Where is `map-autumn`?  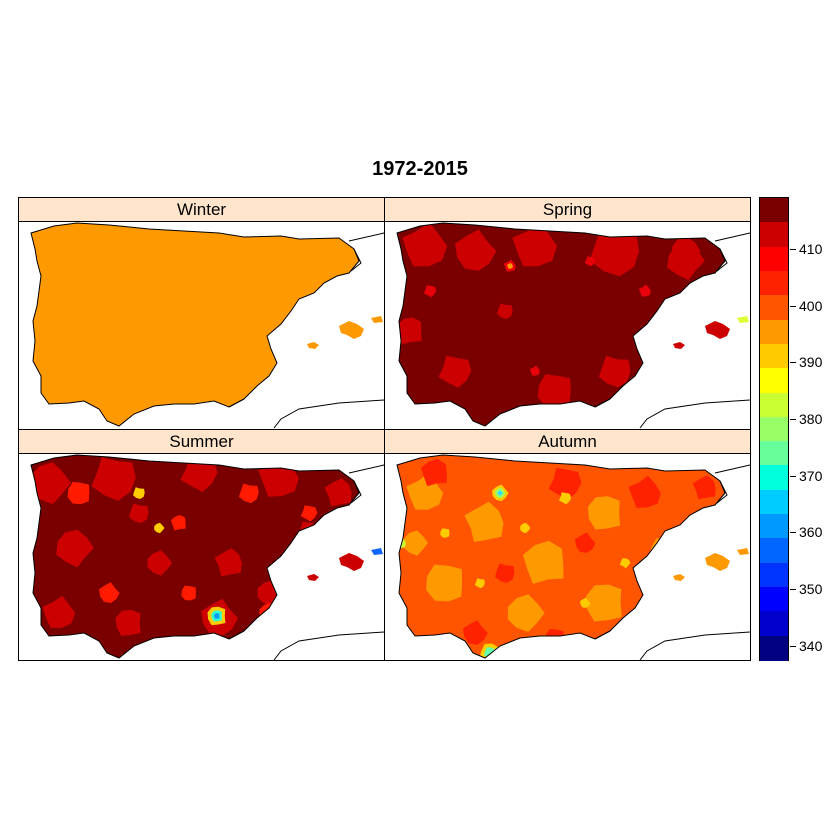 map-autumn is located at coordinates (573, 557).